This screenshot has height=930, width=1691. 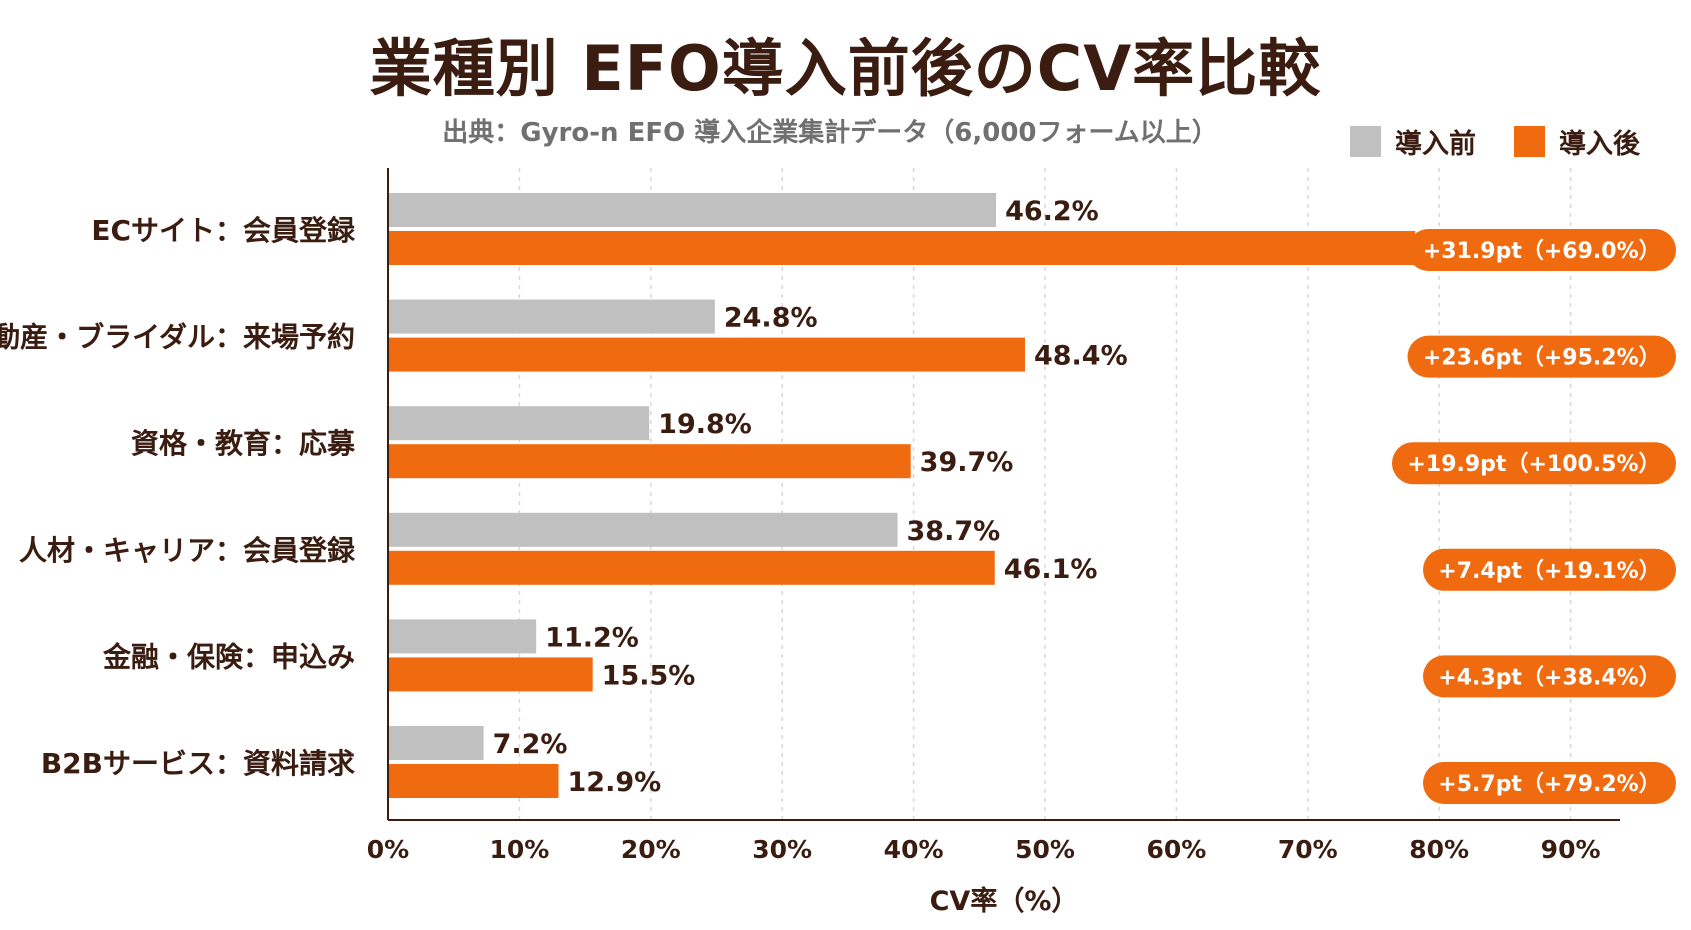 I want to click on improvement-badge-text: +19.9pt（+100.5%）, so click(x=1533, y=464).